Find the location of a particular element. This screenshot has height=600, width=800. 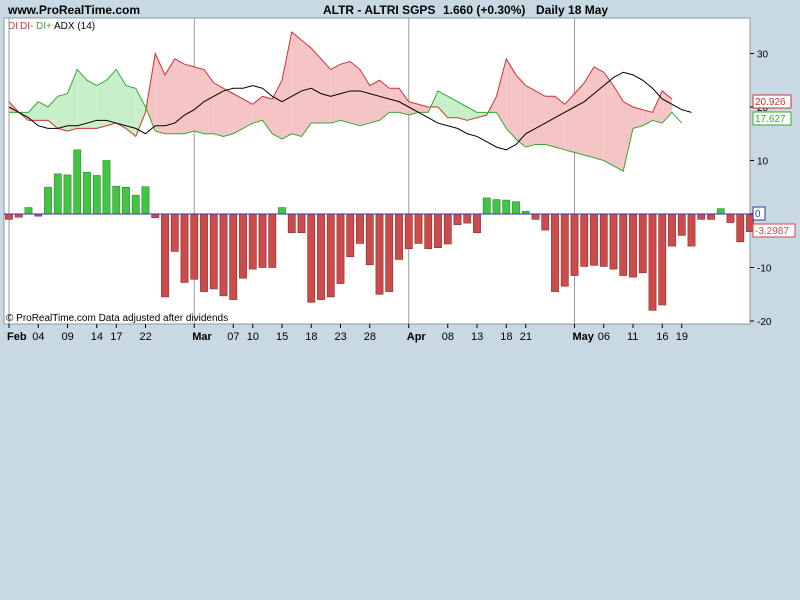

x-tick-label: 15 is located at coordinates (282, 337).